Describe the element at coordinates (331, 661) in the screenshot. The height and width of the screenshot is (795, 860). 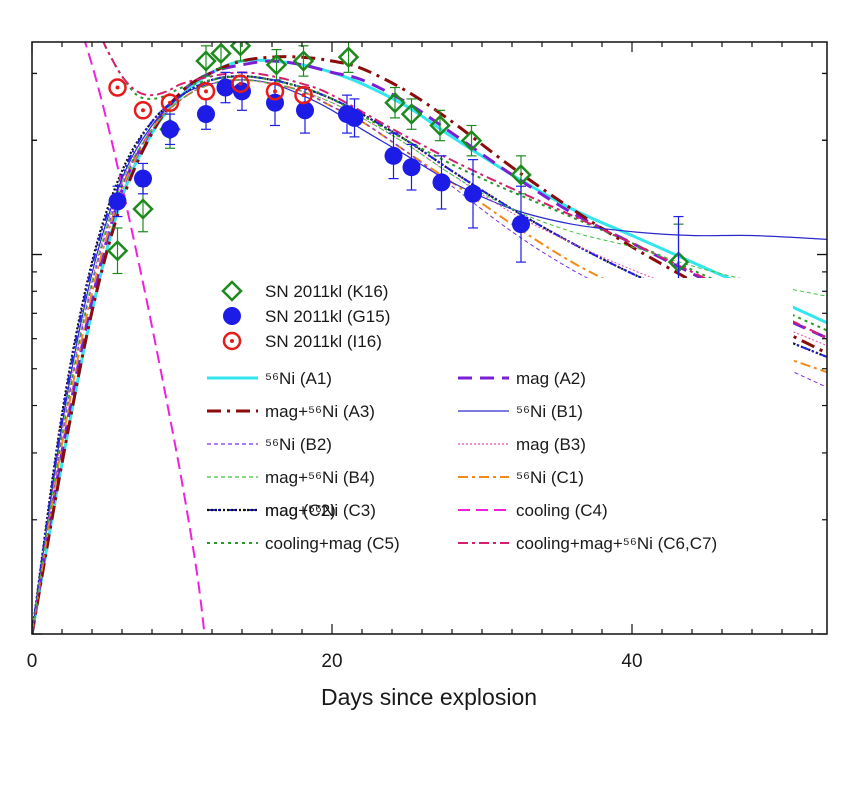
I see `x-tick-label: 20` at that location.